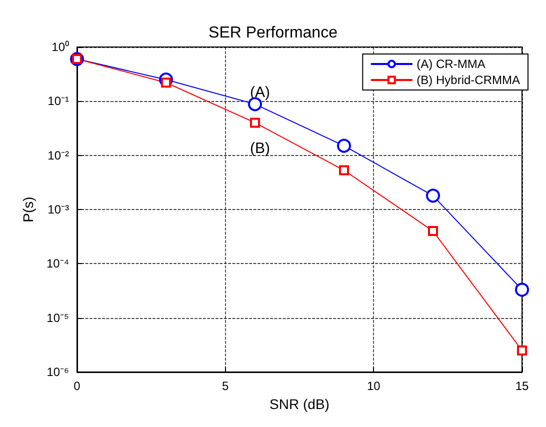 The width and height of the screenshot is (546, 427). Describe the element at coordinates (59, 209) in the screenshot. I see `y-tick-label: 10⁻³` at that location.